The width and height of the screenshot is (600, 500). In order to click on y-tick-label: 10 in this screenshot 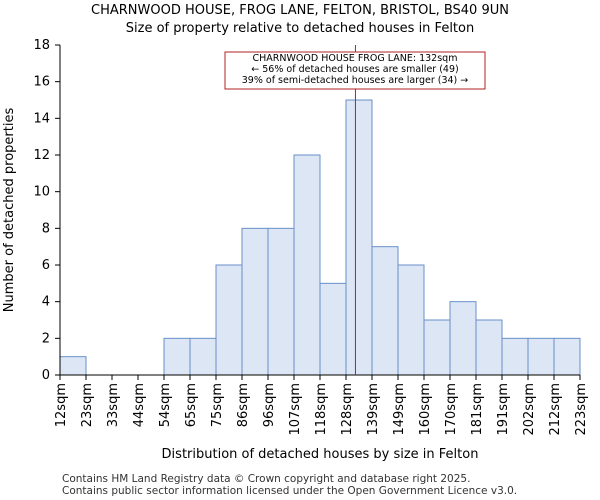, I will do `click(41, 192)`.